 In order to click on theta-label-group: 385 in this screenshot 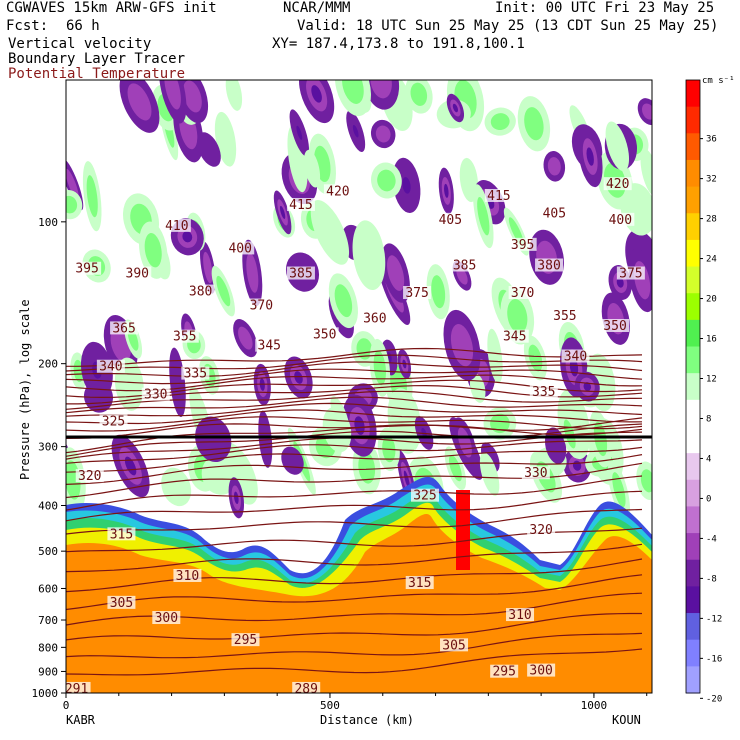, I will do `click(464, 265)`.